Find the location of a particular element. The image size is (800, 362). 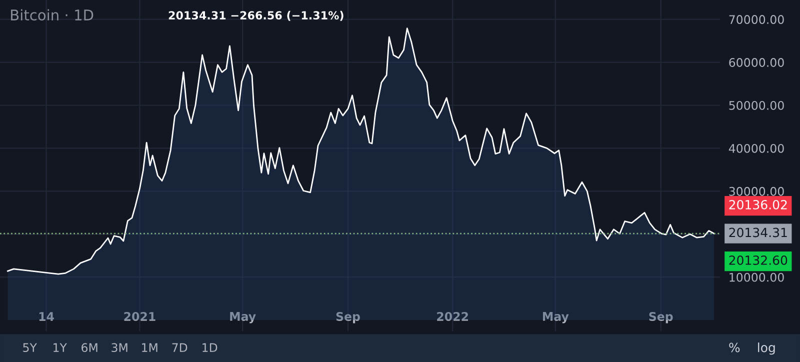

text: 1Y is located at coordinates (60, 347).